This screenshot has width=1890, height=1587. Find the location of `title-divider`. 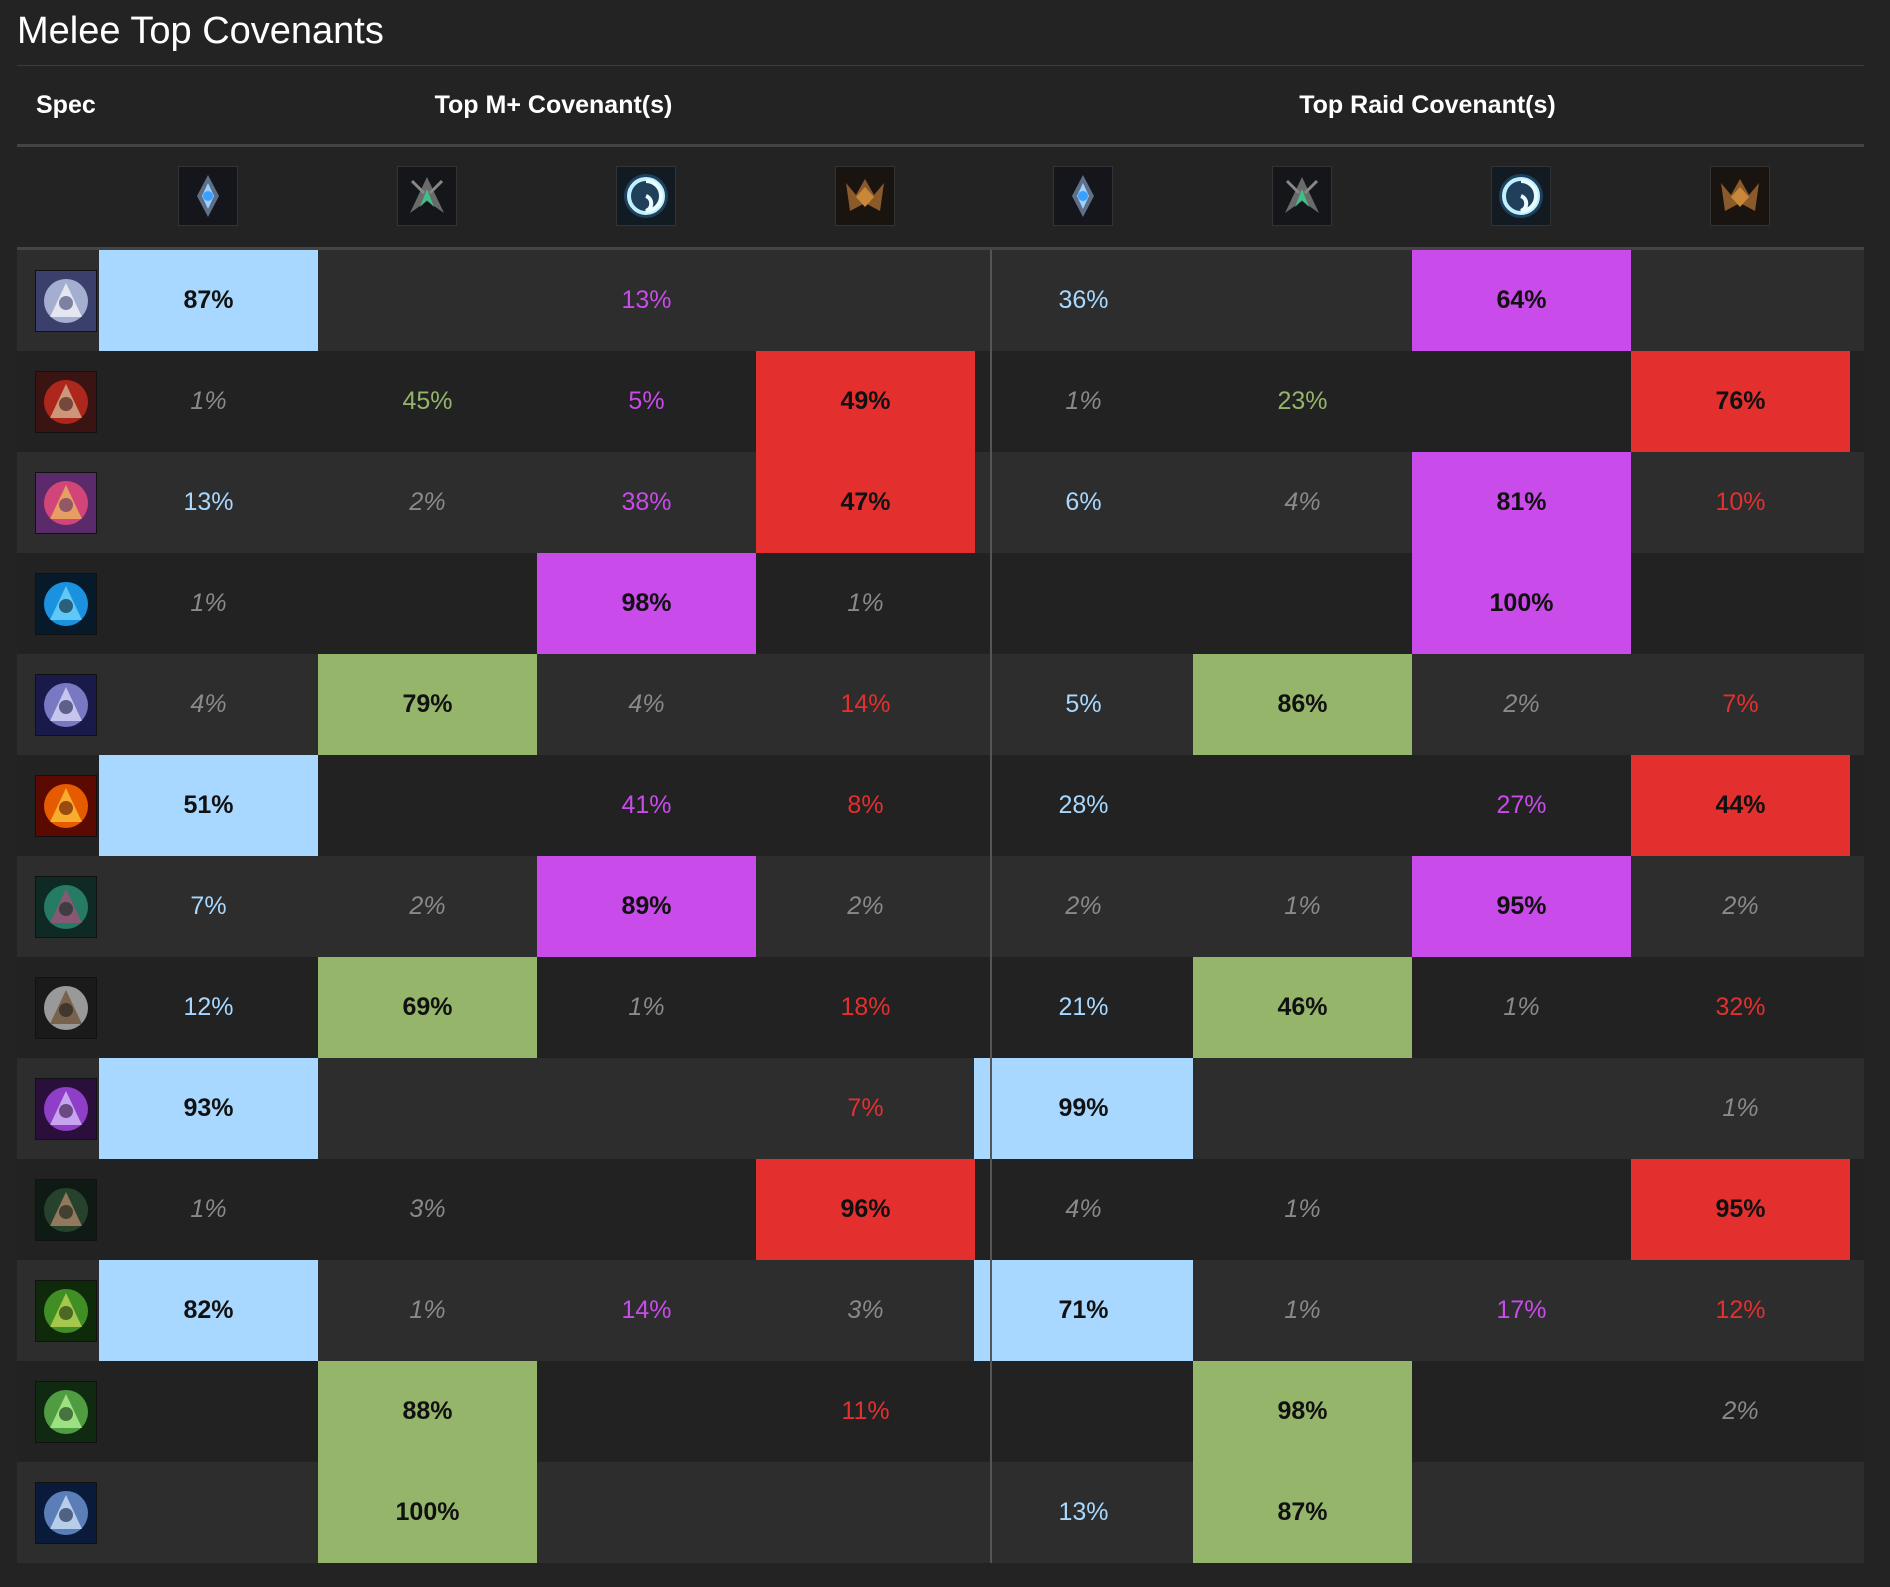

title-divider is located at coordinates (940, 65).